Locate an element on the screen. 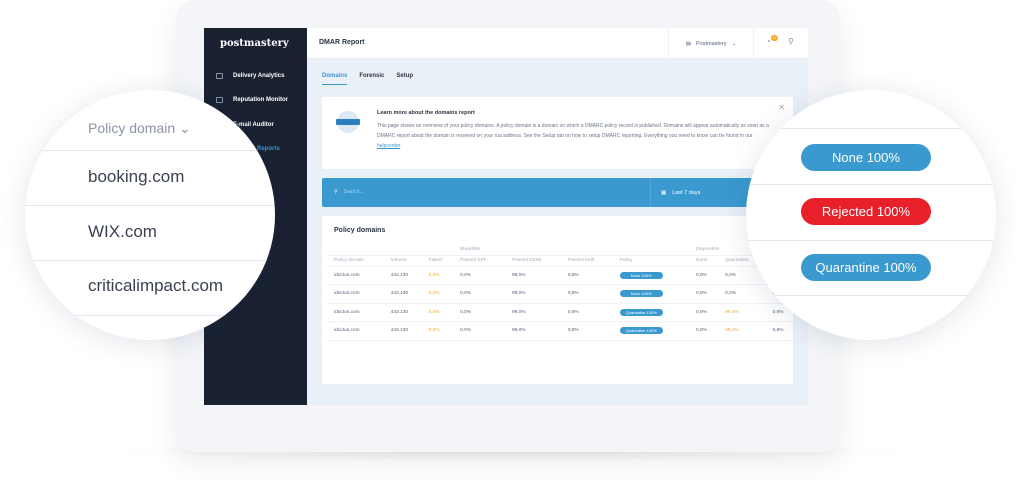  monitor-icon is located at coordinates (219, 100).